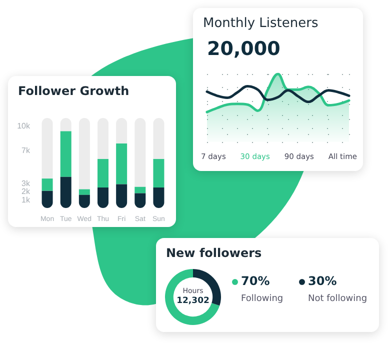 This screenshot has width=388, height=348. Describe the element at coordinates (214, 253) in the screenshot. I see `chart-title: New followers` at that location.